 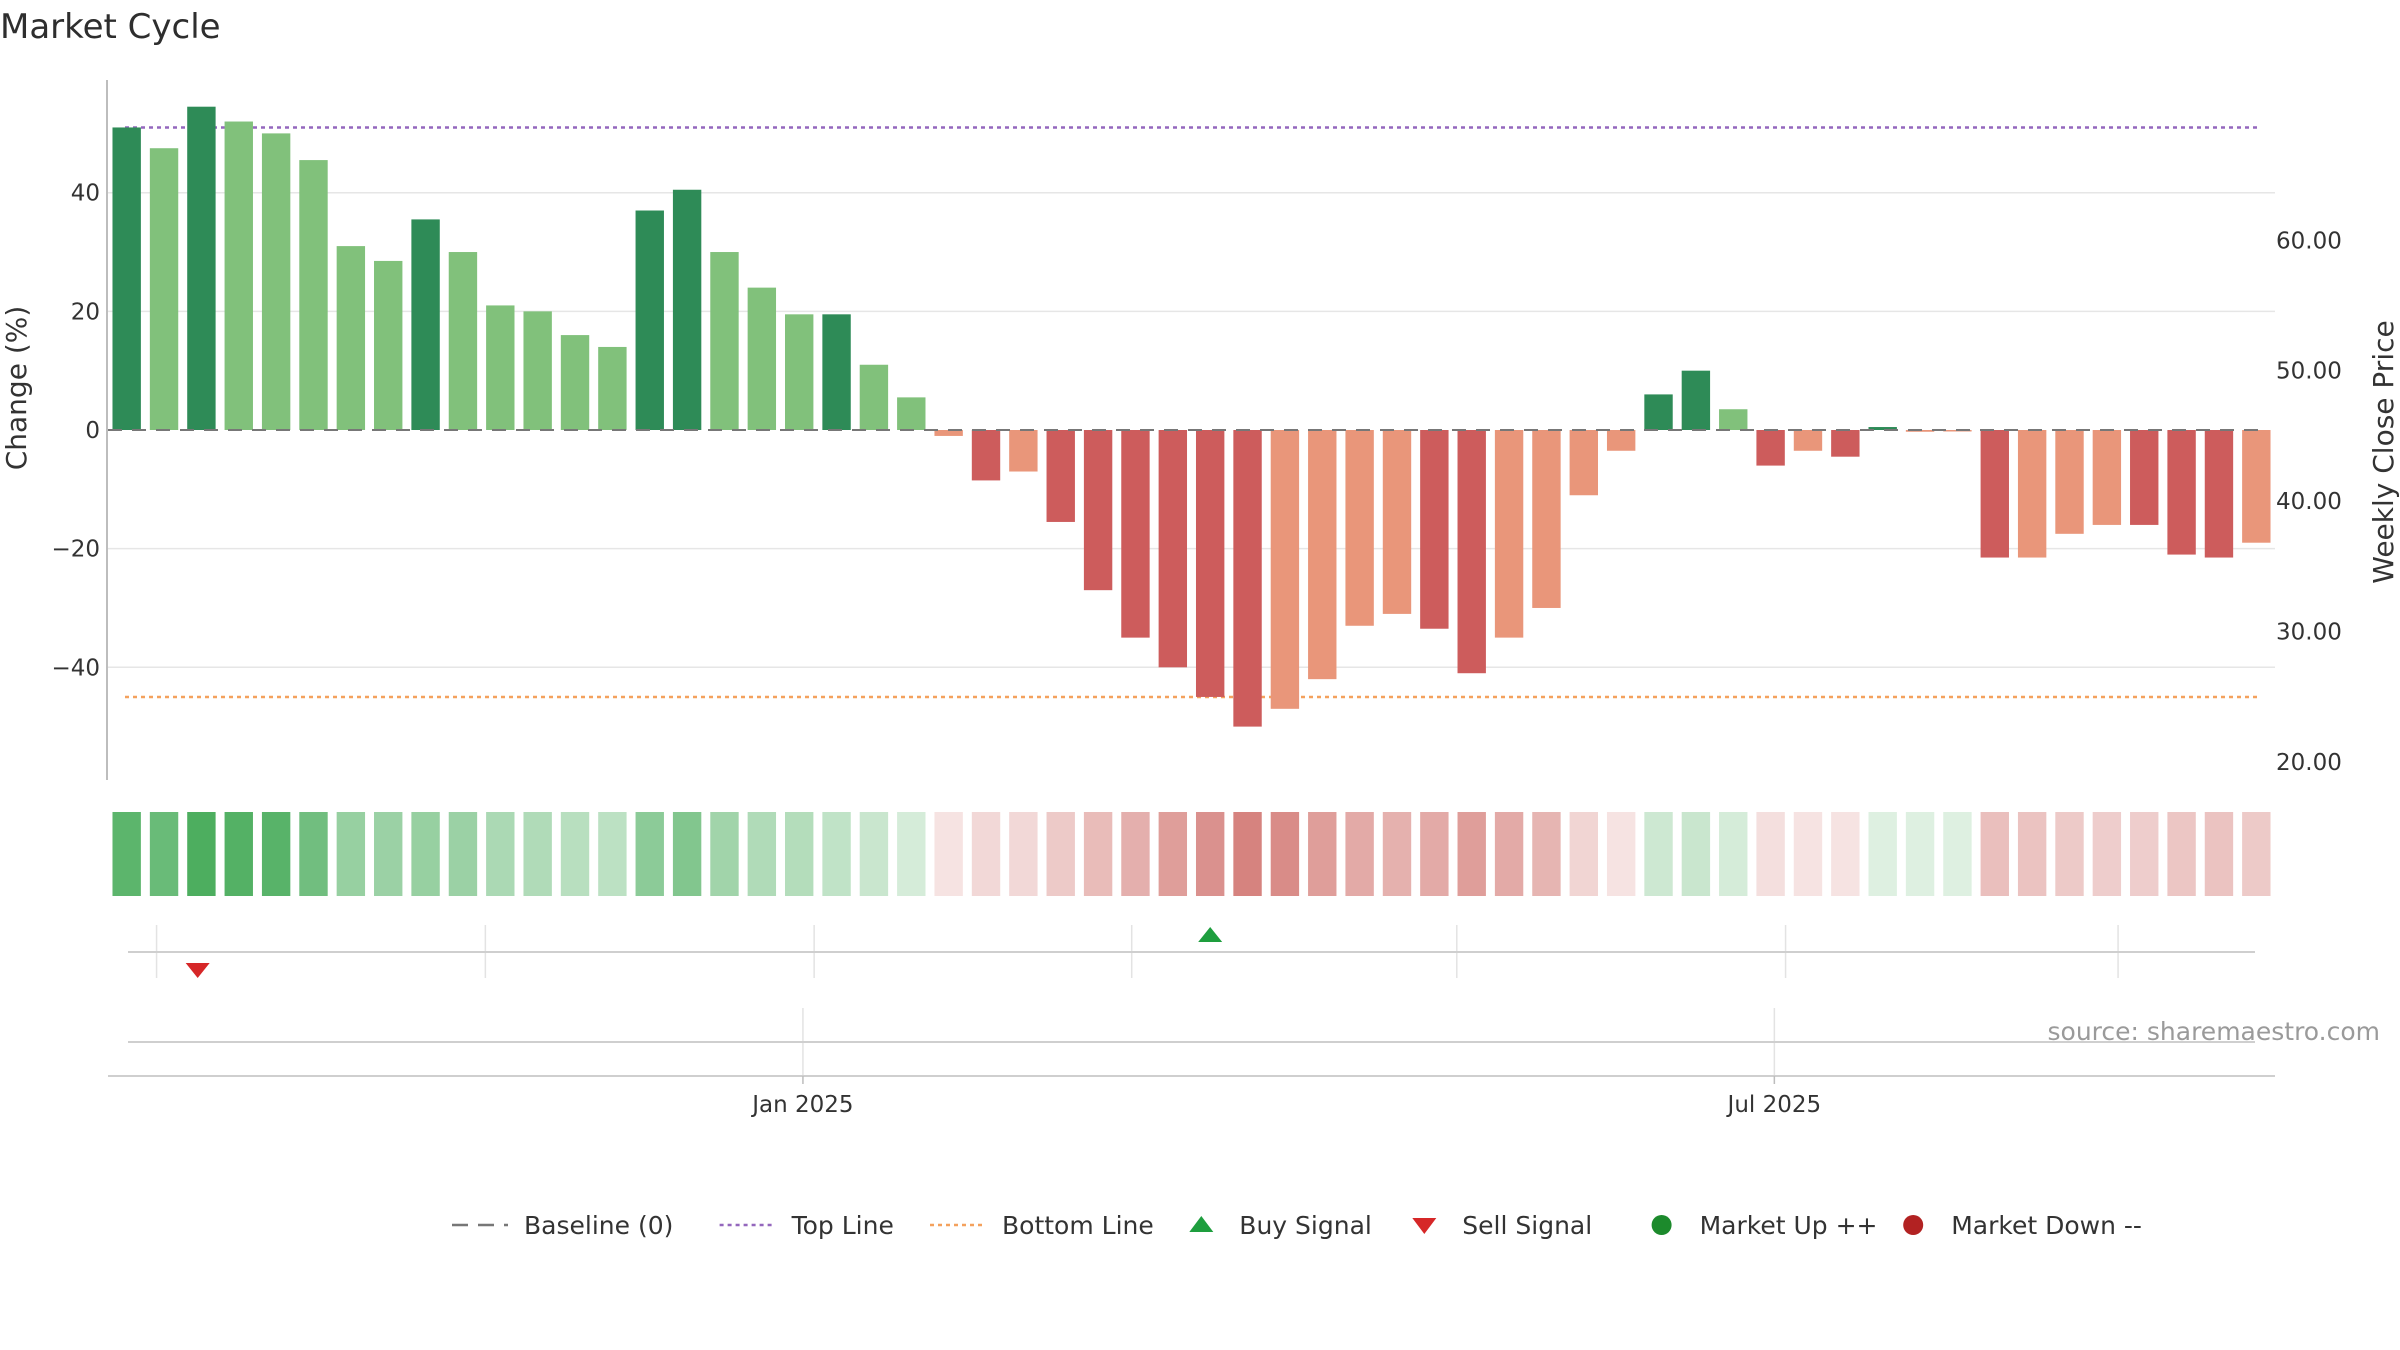 What do you see at coordinates (75, 431) in the screenshot?
I see `y-axis-ticks: −40 −20 0 20 40` at bounding box center [75, 431].